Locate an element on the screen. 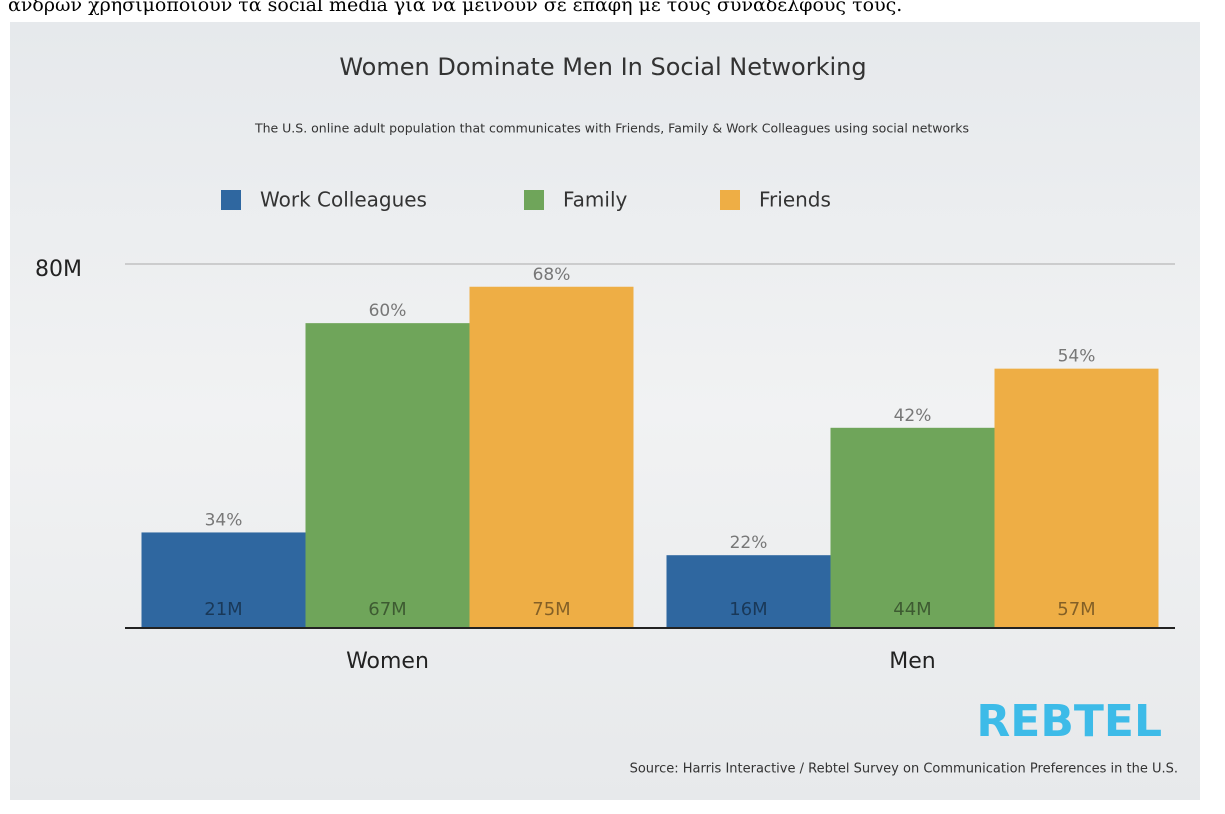 The height and width of the screenshot is (814, 1225). share-label: 54% is located at coordinates (1077, 357).